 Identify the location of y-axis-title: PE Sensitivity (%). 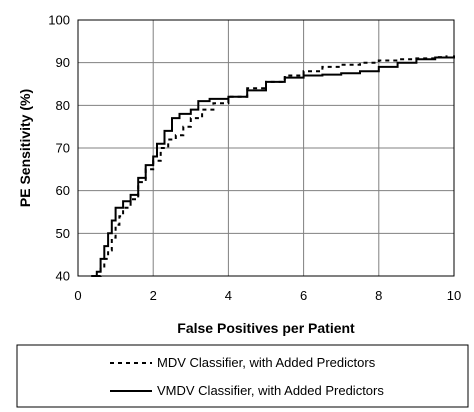
(25, 148).